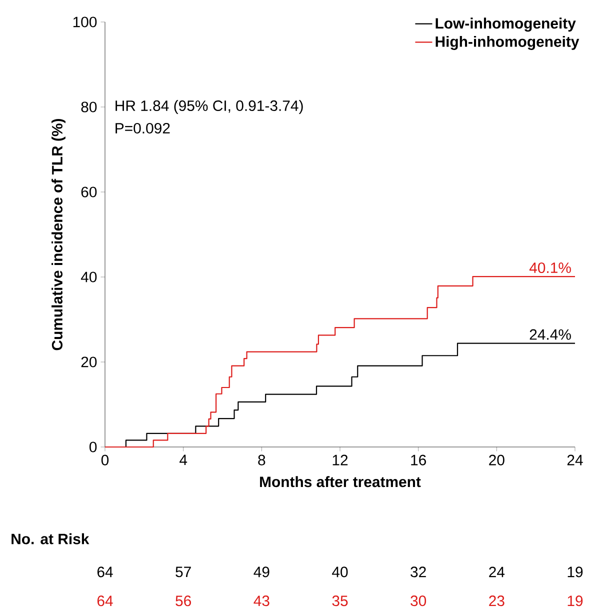  I want to click on text: 30, so click(418, 601).